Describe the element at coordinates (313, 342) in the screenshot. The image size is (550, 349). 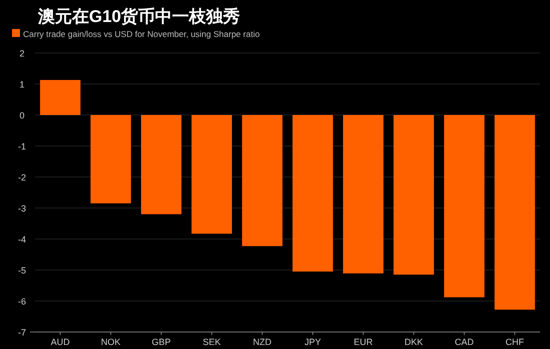
I see `x-tick-label: JPY` at that location.